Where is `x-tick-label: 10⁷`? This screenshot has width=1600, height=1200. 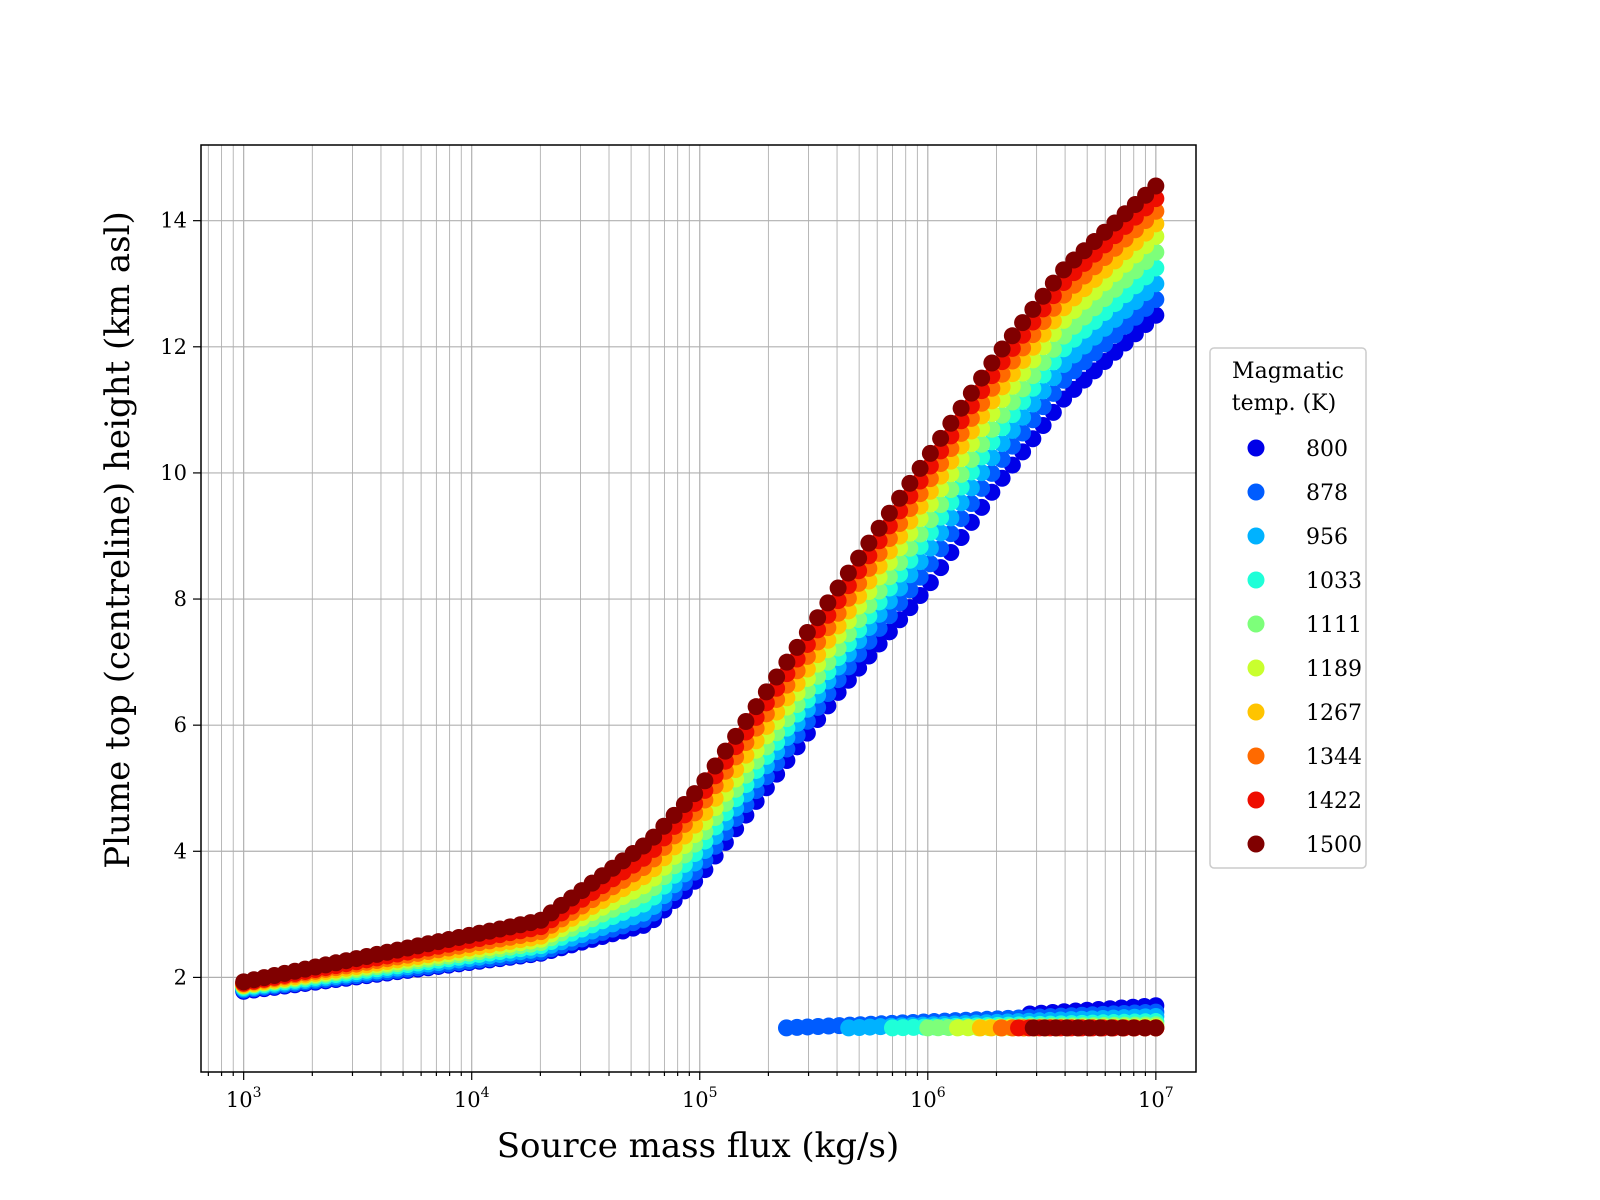 x-tick-label: 10⁷ is located at coordinates (1156, 1098).